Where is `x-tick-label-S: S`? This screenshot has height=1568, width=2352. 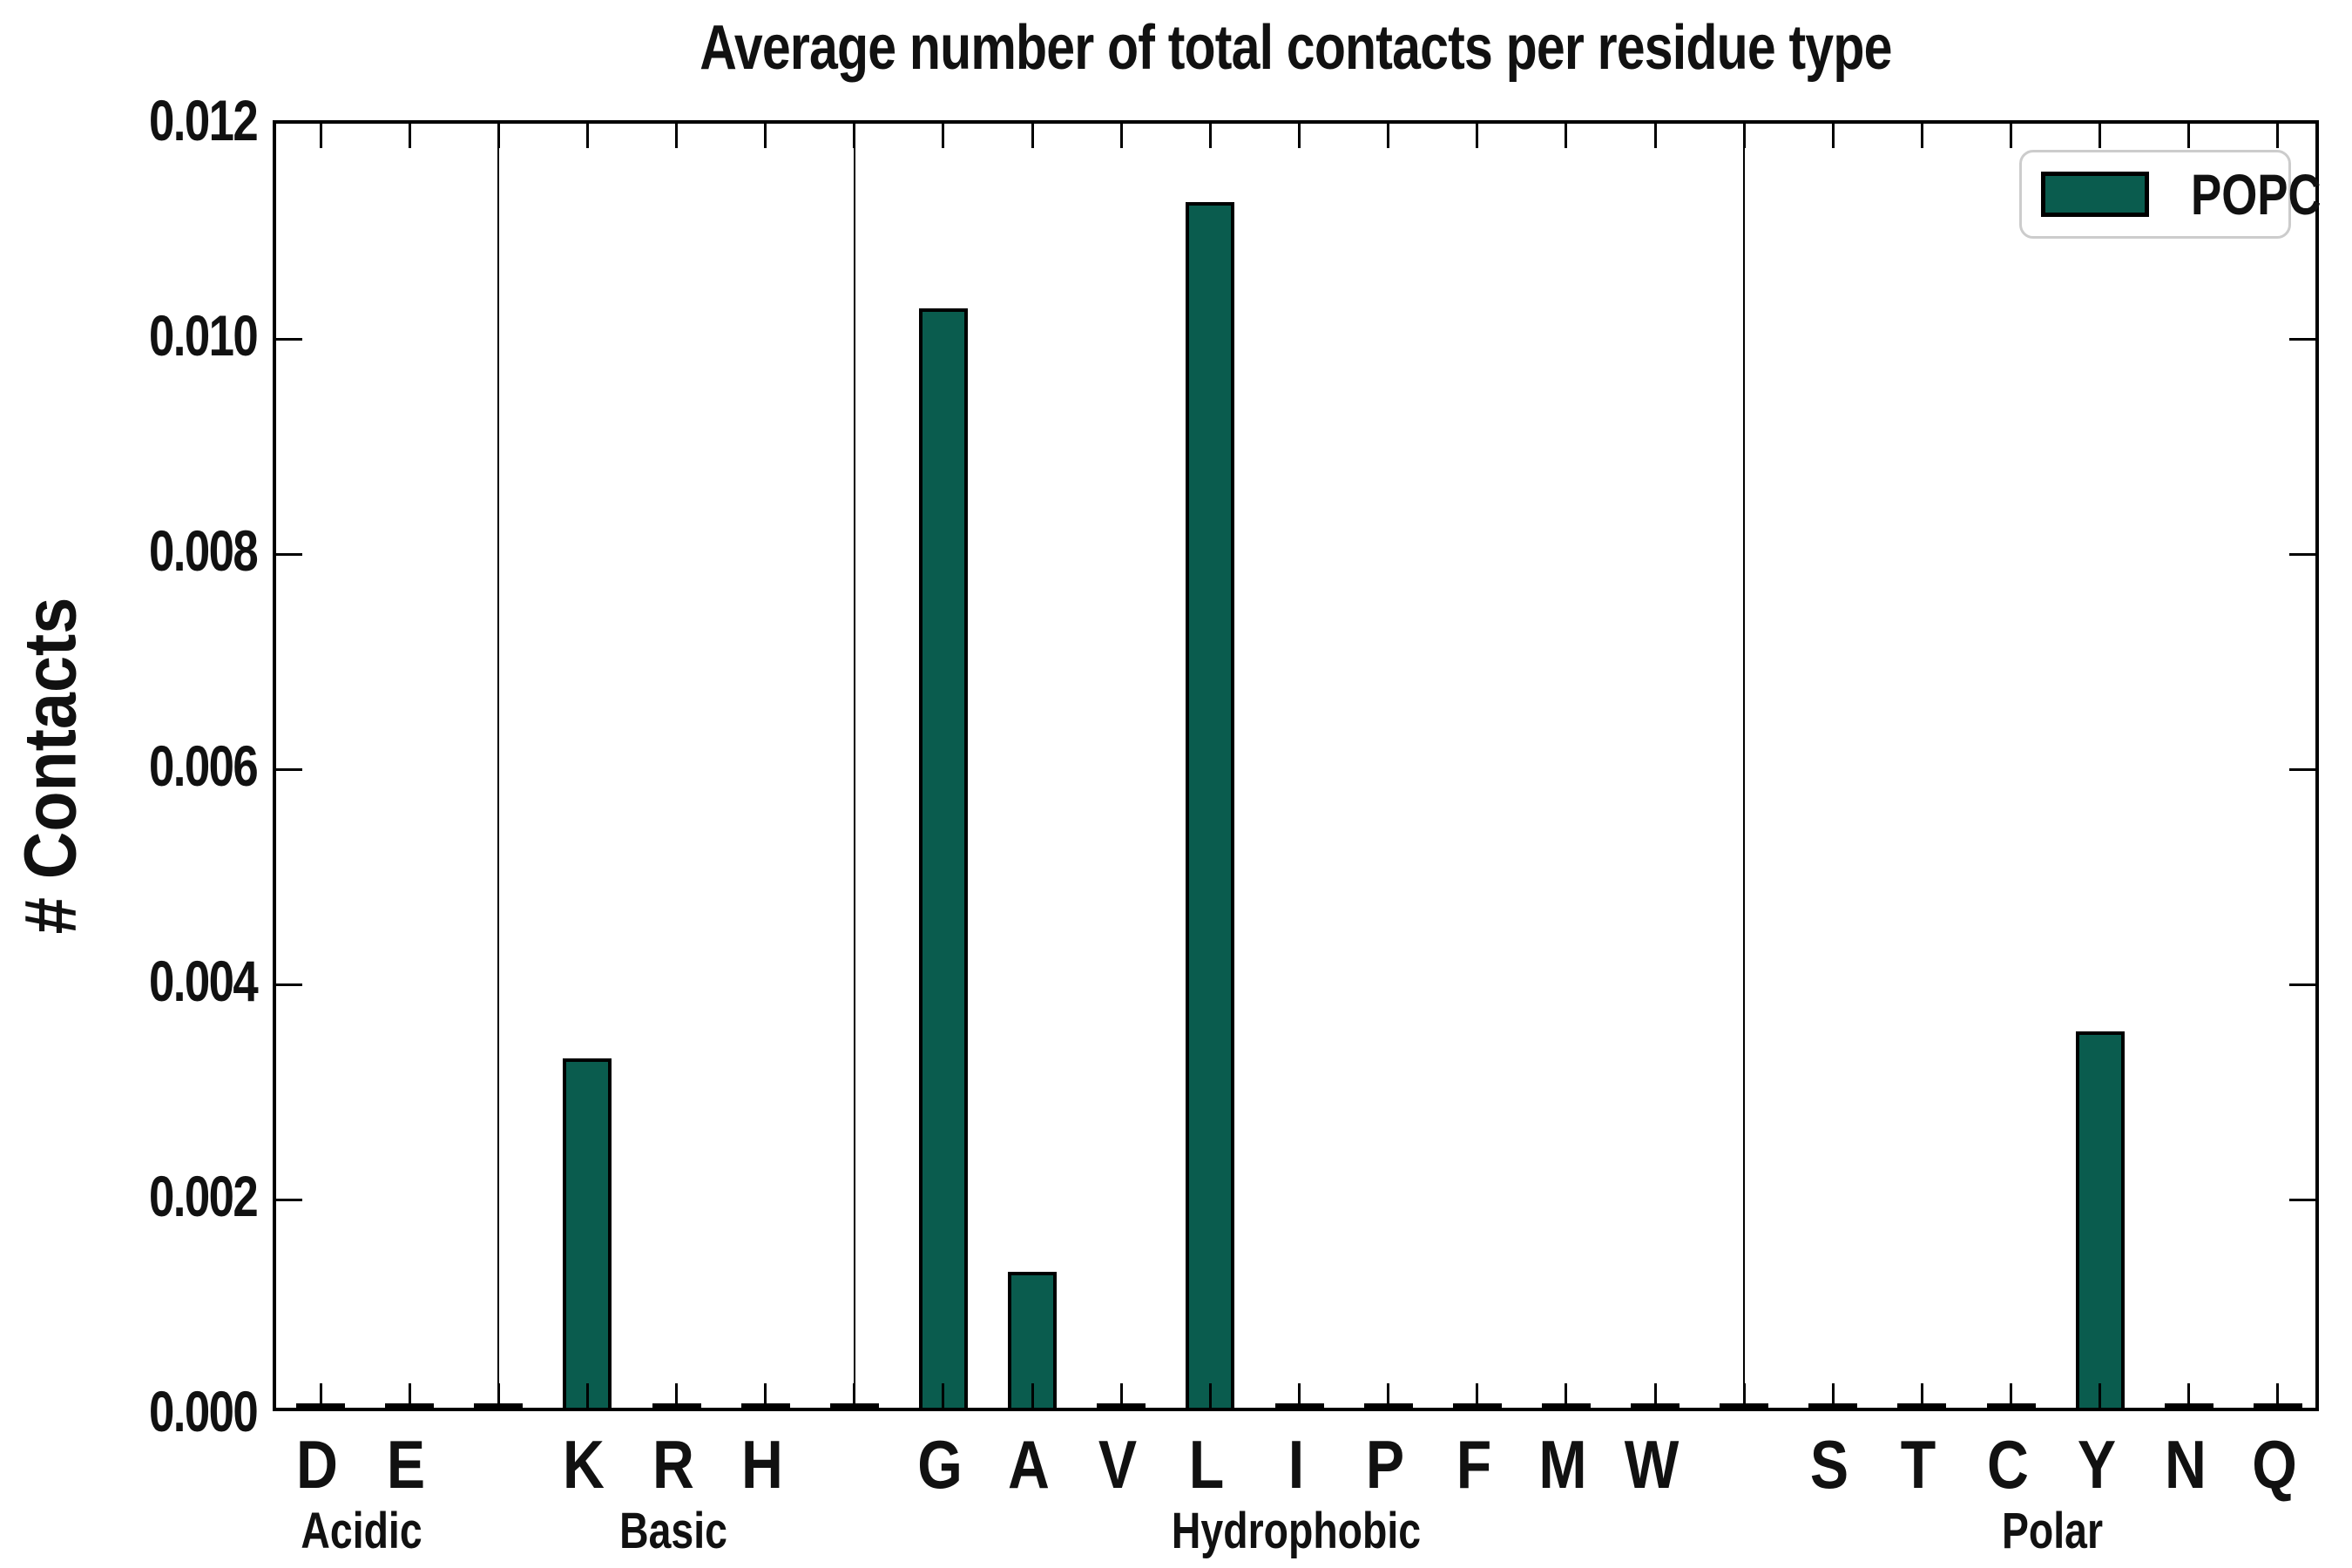
x-tick-label-S: S is located at coordinates (1830, 1464).